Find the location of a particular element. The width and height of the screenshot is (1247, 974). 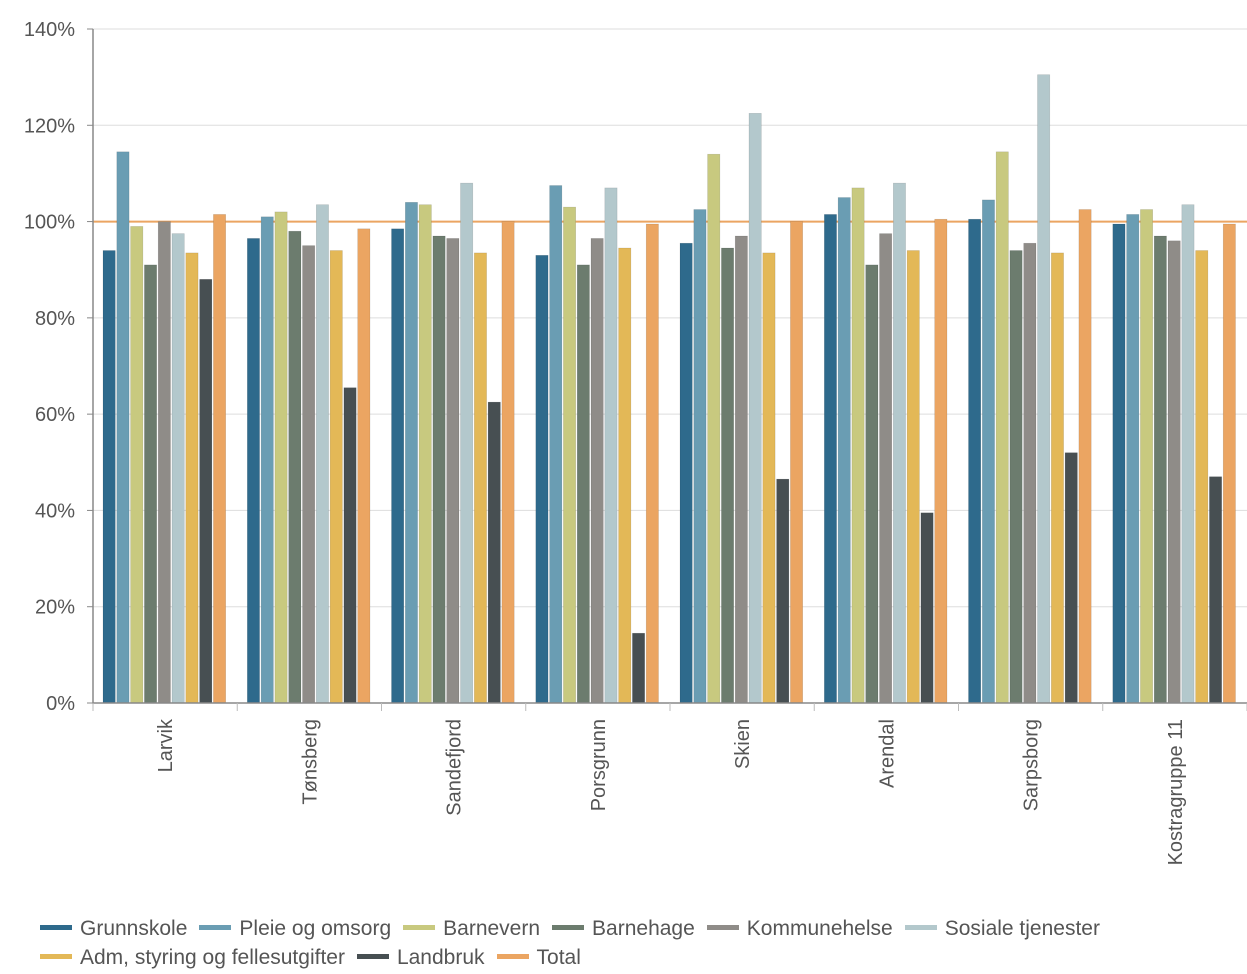

legend-item: Pleie og omsorg is located at coordinates (295, 928).